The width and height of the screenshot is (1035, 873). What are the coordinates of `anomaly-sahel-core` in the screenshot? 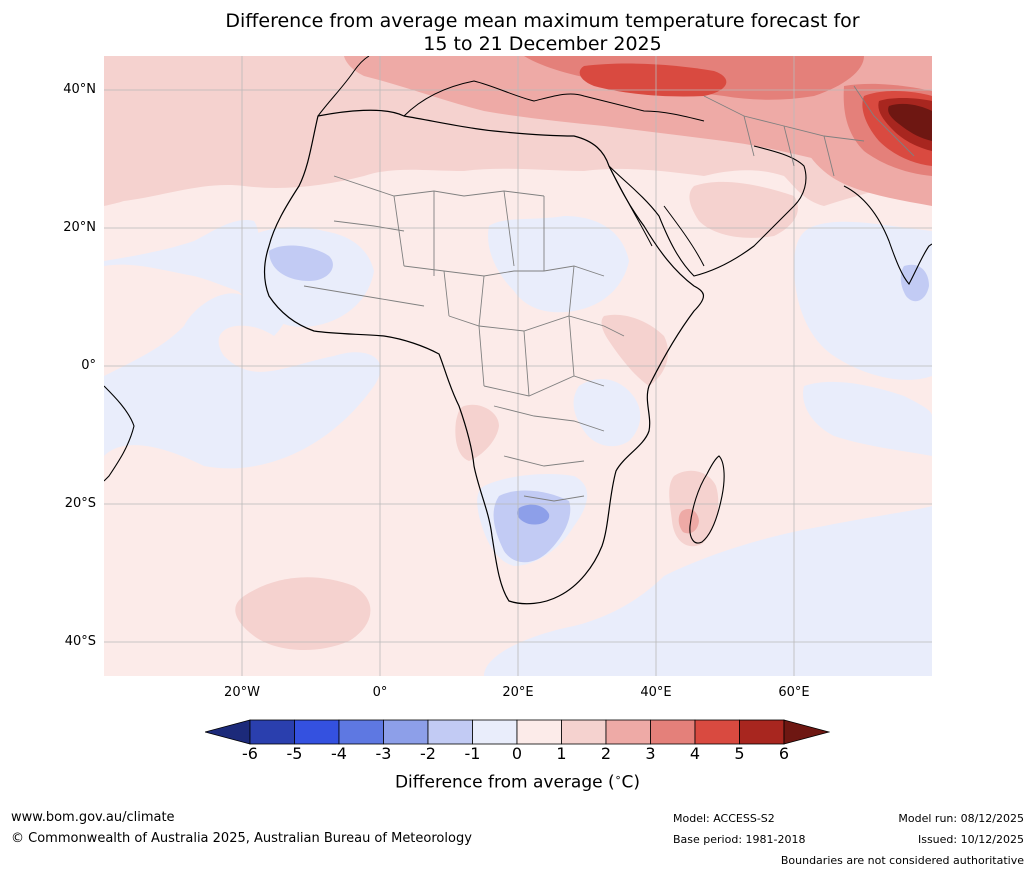 It's located at (301, 263).